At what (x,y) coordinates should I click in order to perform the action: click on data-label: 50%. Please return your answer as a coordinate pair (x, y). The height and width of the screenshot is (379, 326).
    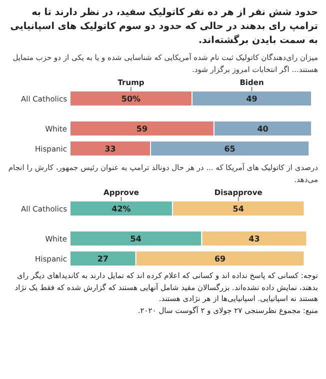
    Looking at the image, I should click on (131, 99).